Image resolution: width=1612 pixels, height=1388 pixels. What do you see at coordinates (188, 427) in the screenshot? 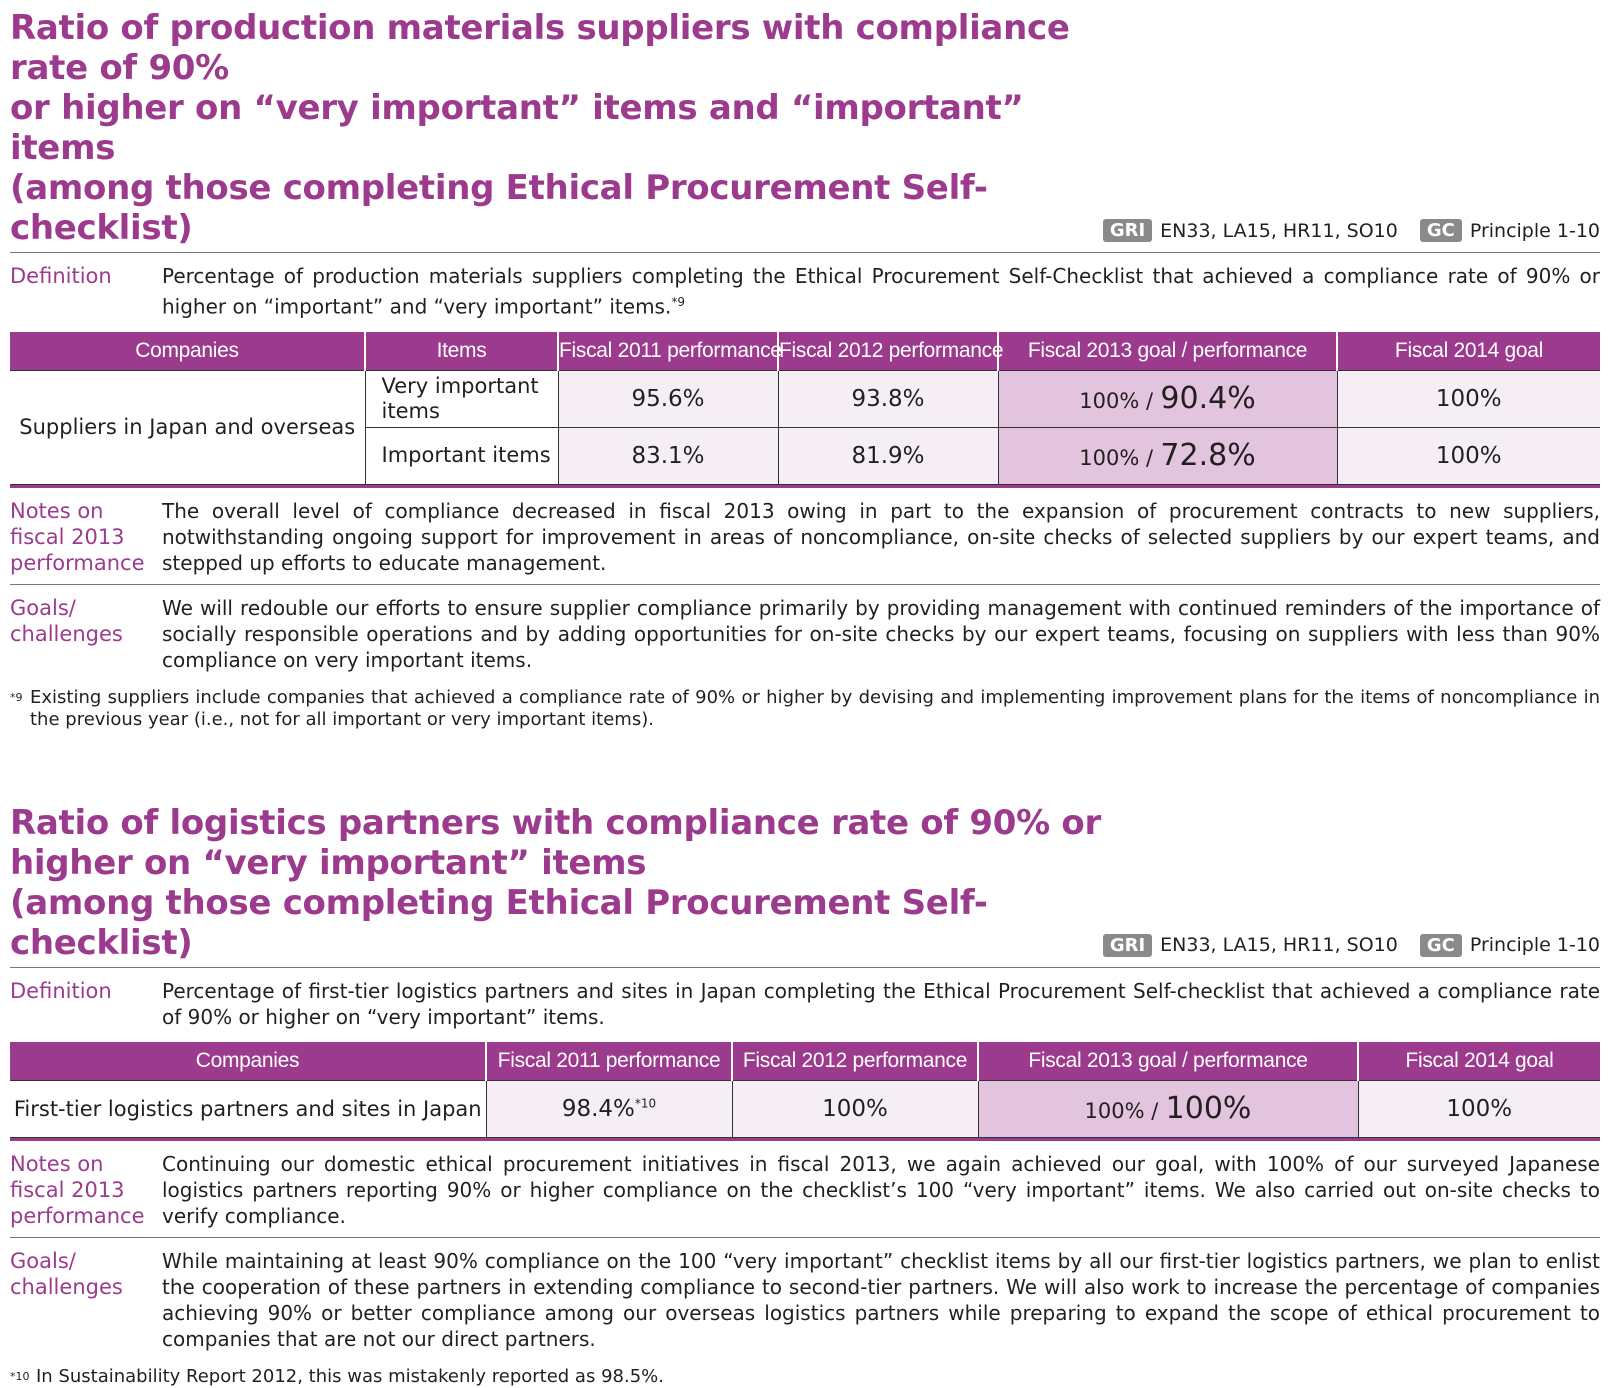
I see `company-cell: Suppliers in Japan and overseas` at bounding box center [188, 427].